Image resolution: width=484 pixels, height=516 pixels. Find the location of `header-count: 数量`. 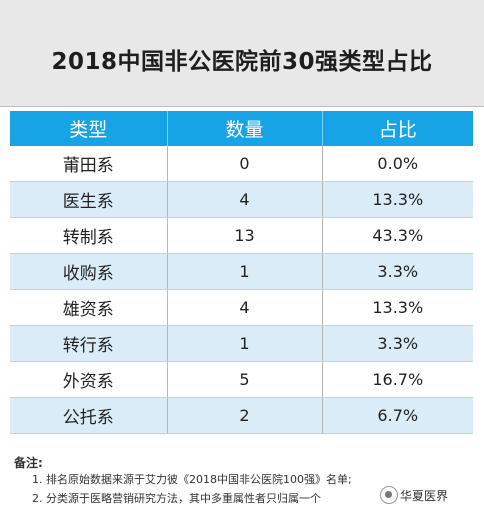

header-count: 数量 is located at coordinates (245, 128).